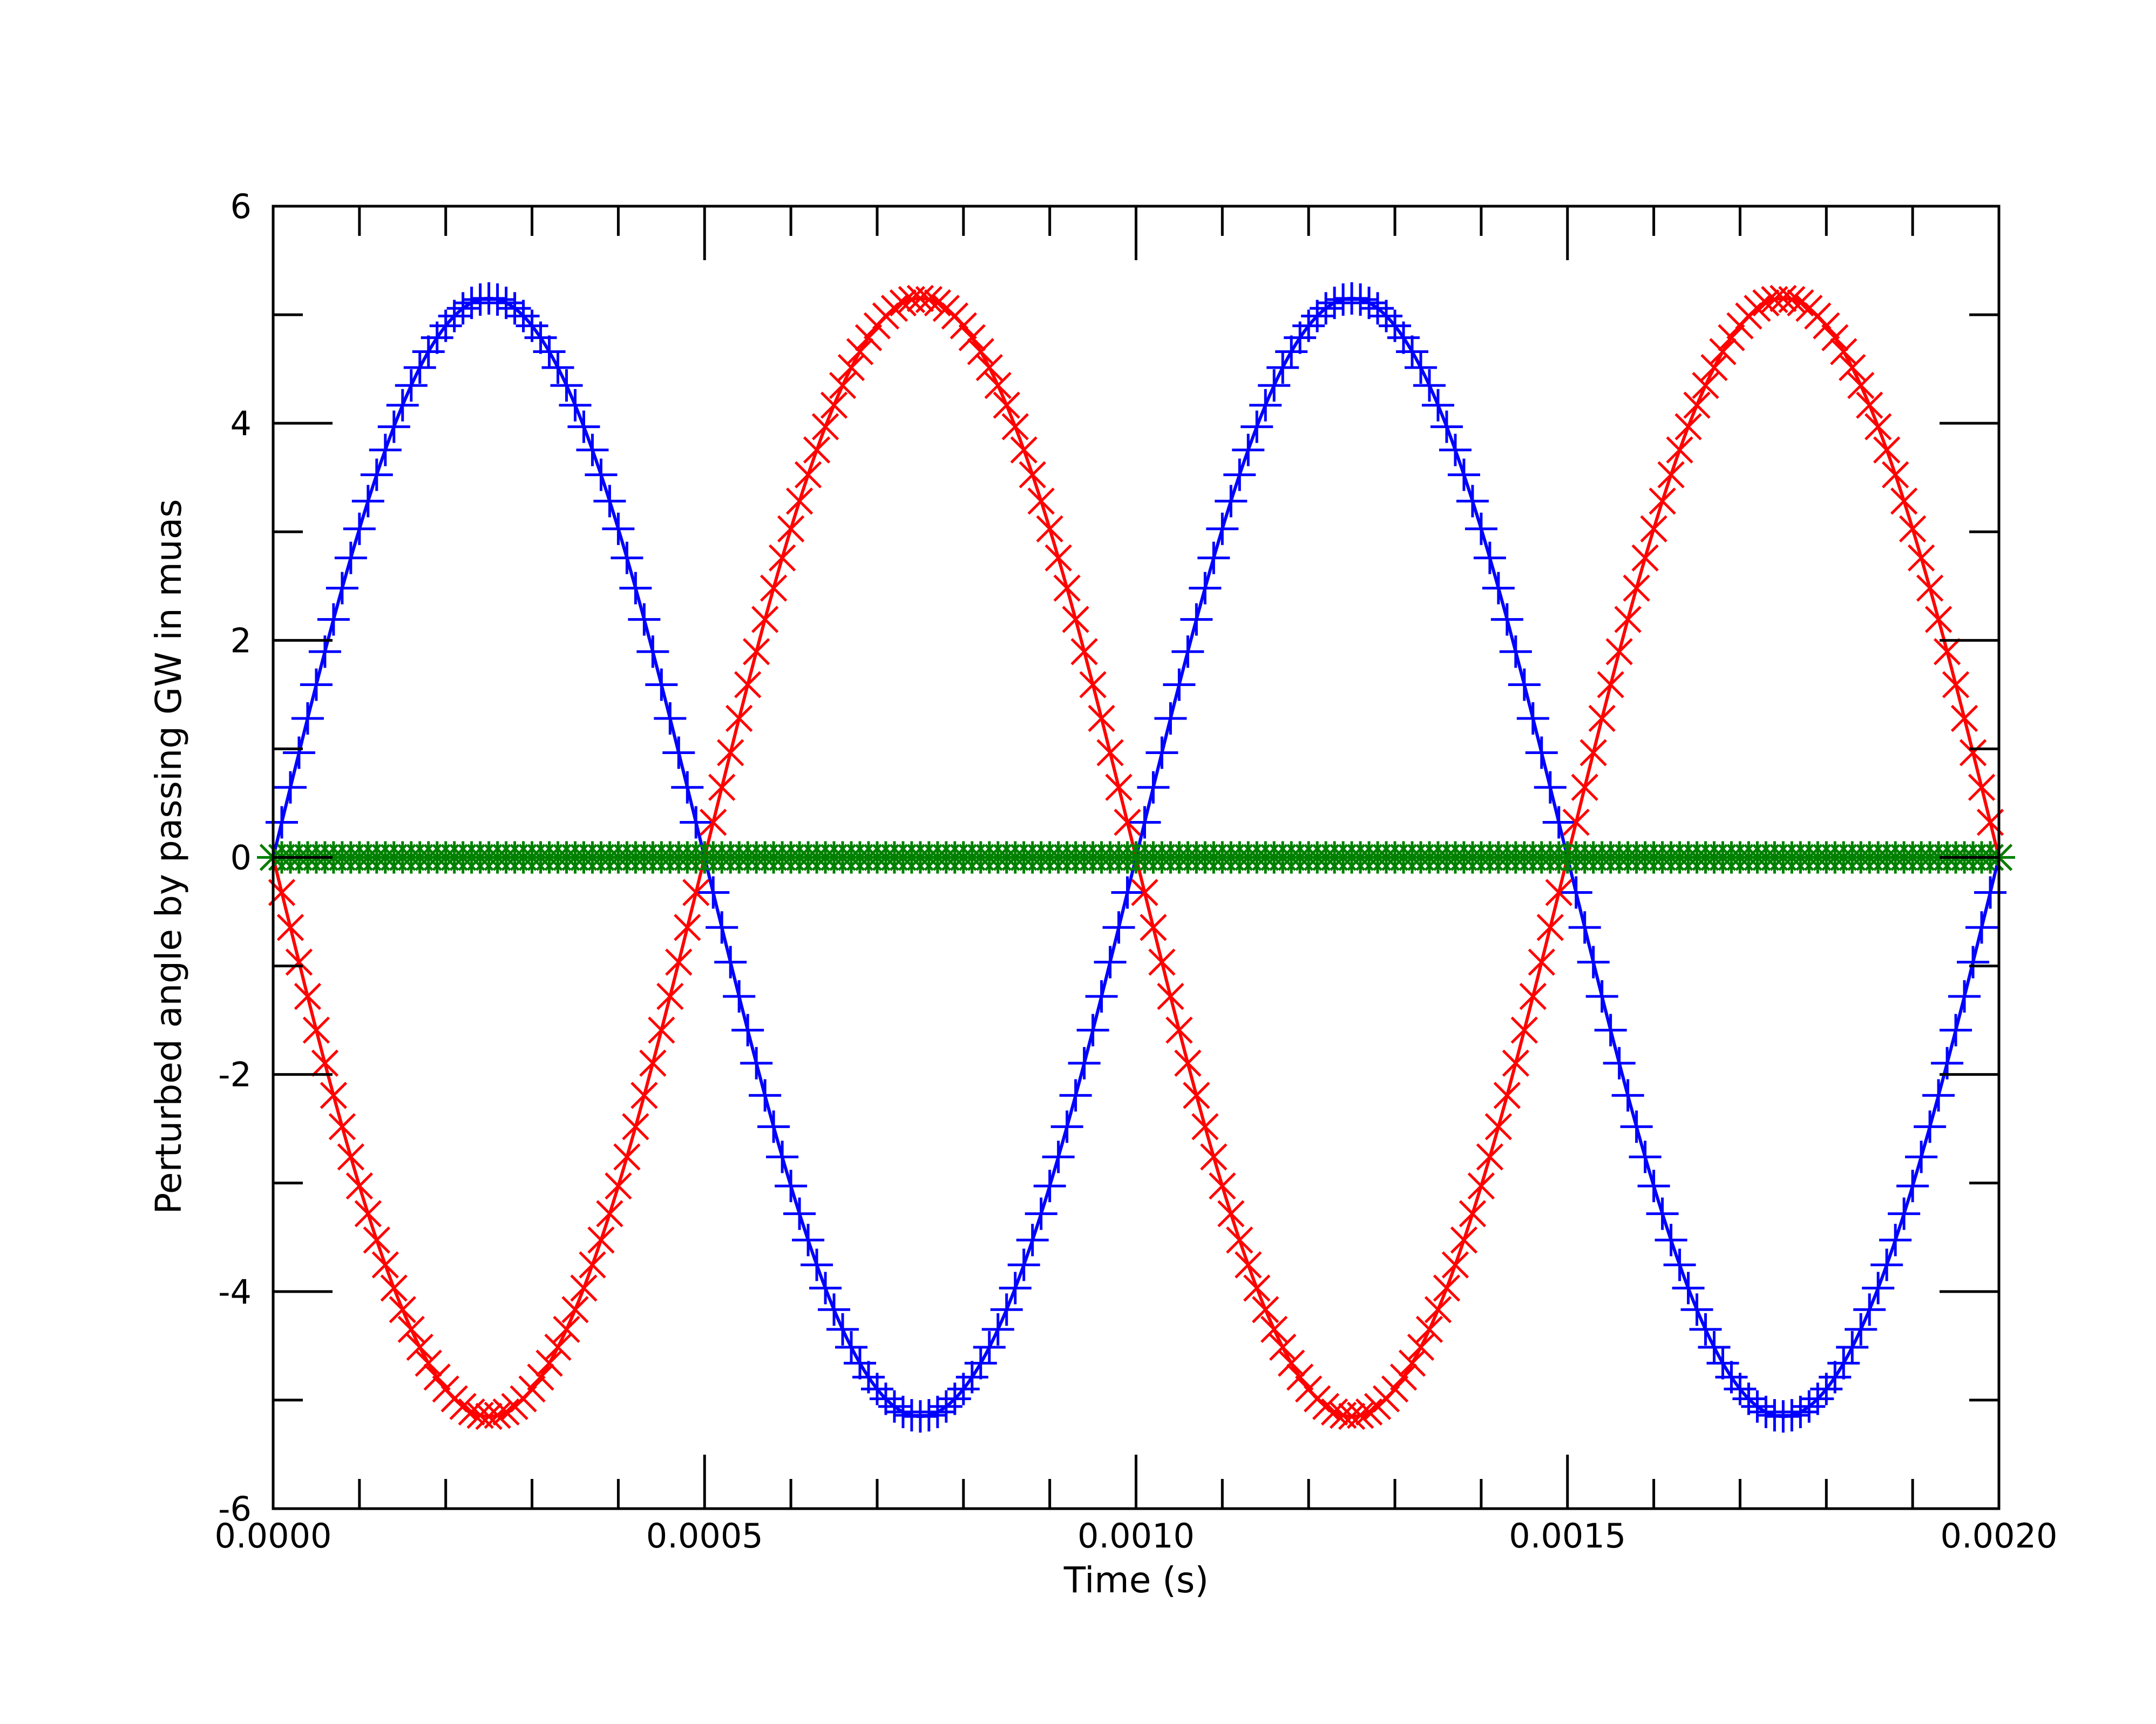 This screenshot has height=1724, width=2156. I want to click on x-tick-label: 0.0010, so click(1136, 1536).